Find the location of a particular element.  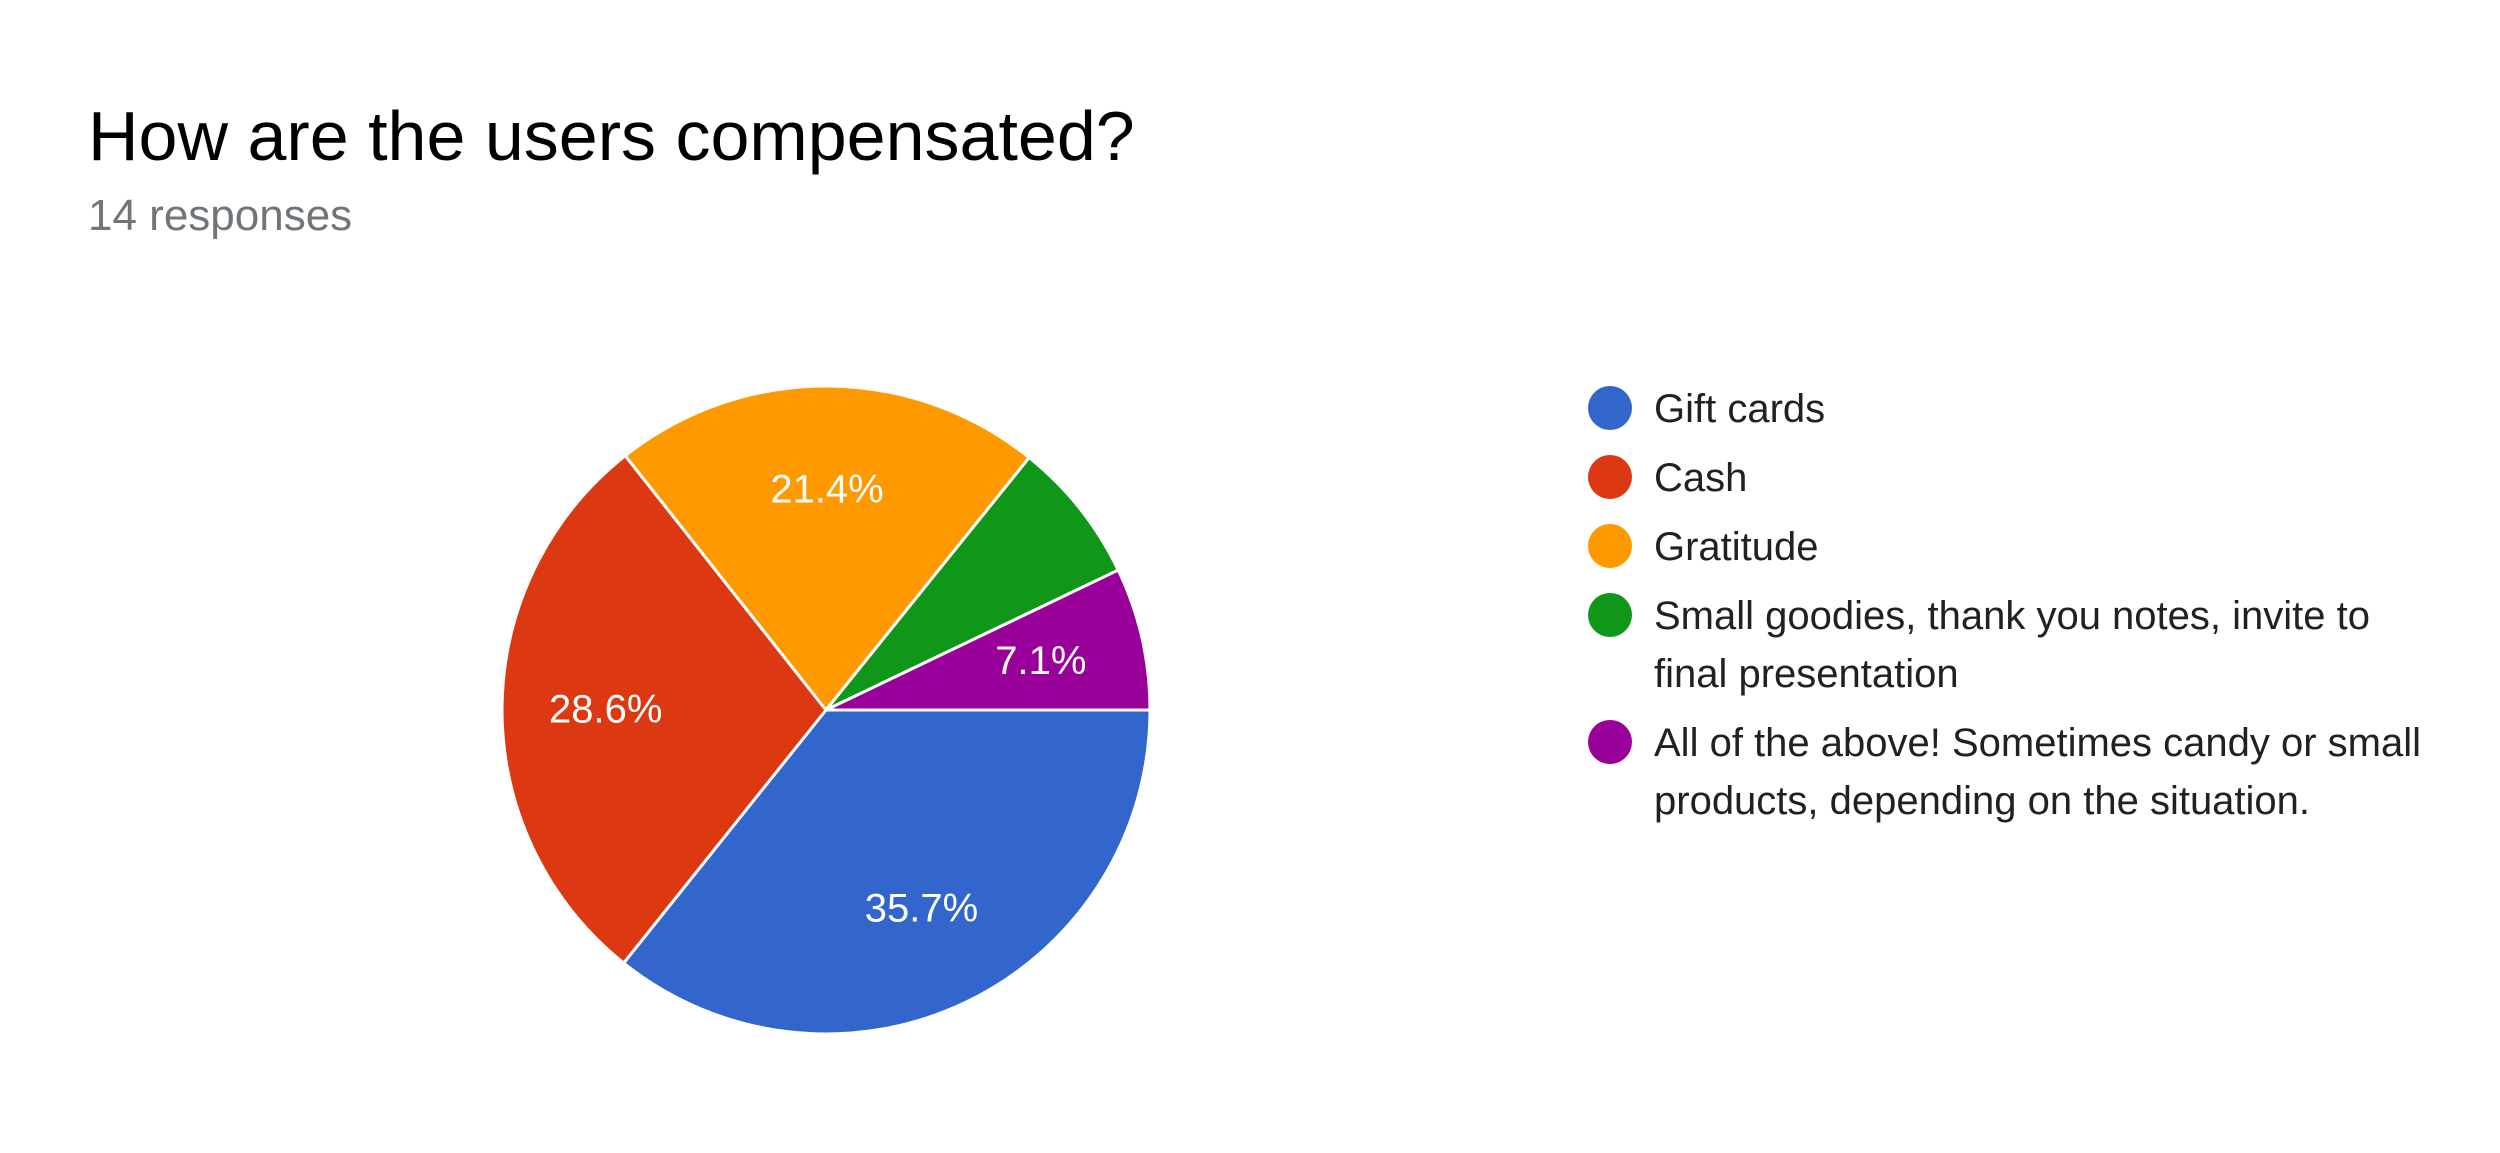

pie-chart: 35.7% 28.6% 21.4% 7.1% is located at coordinates (826, 710).